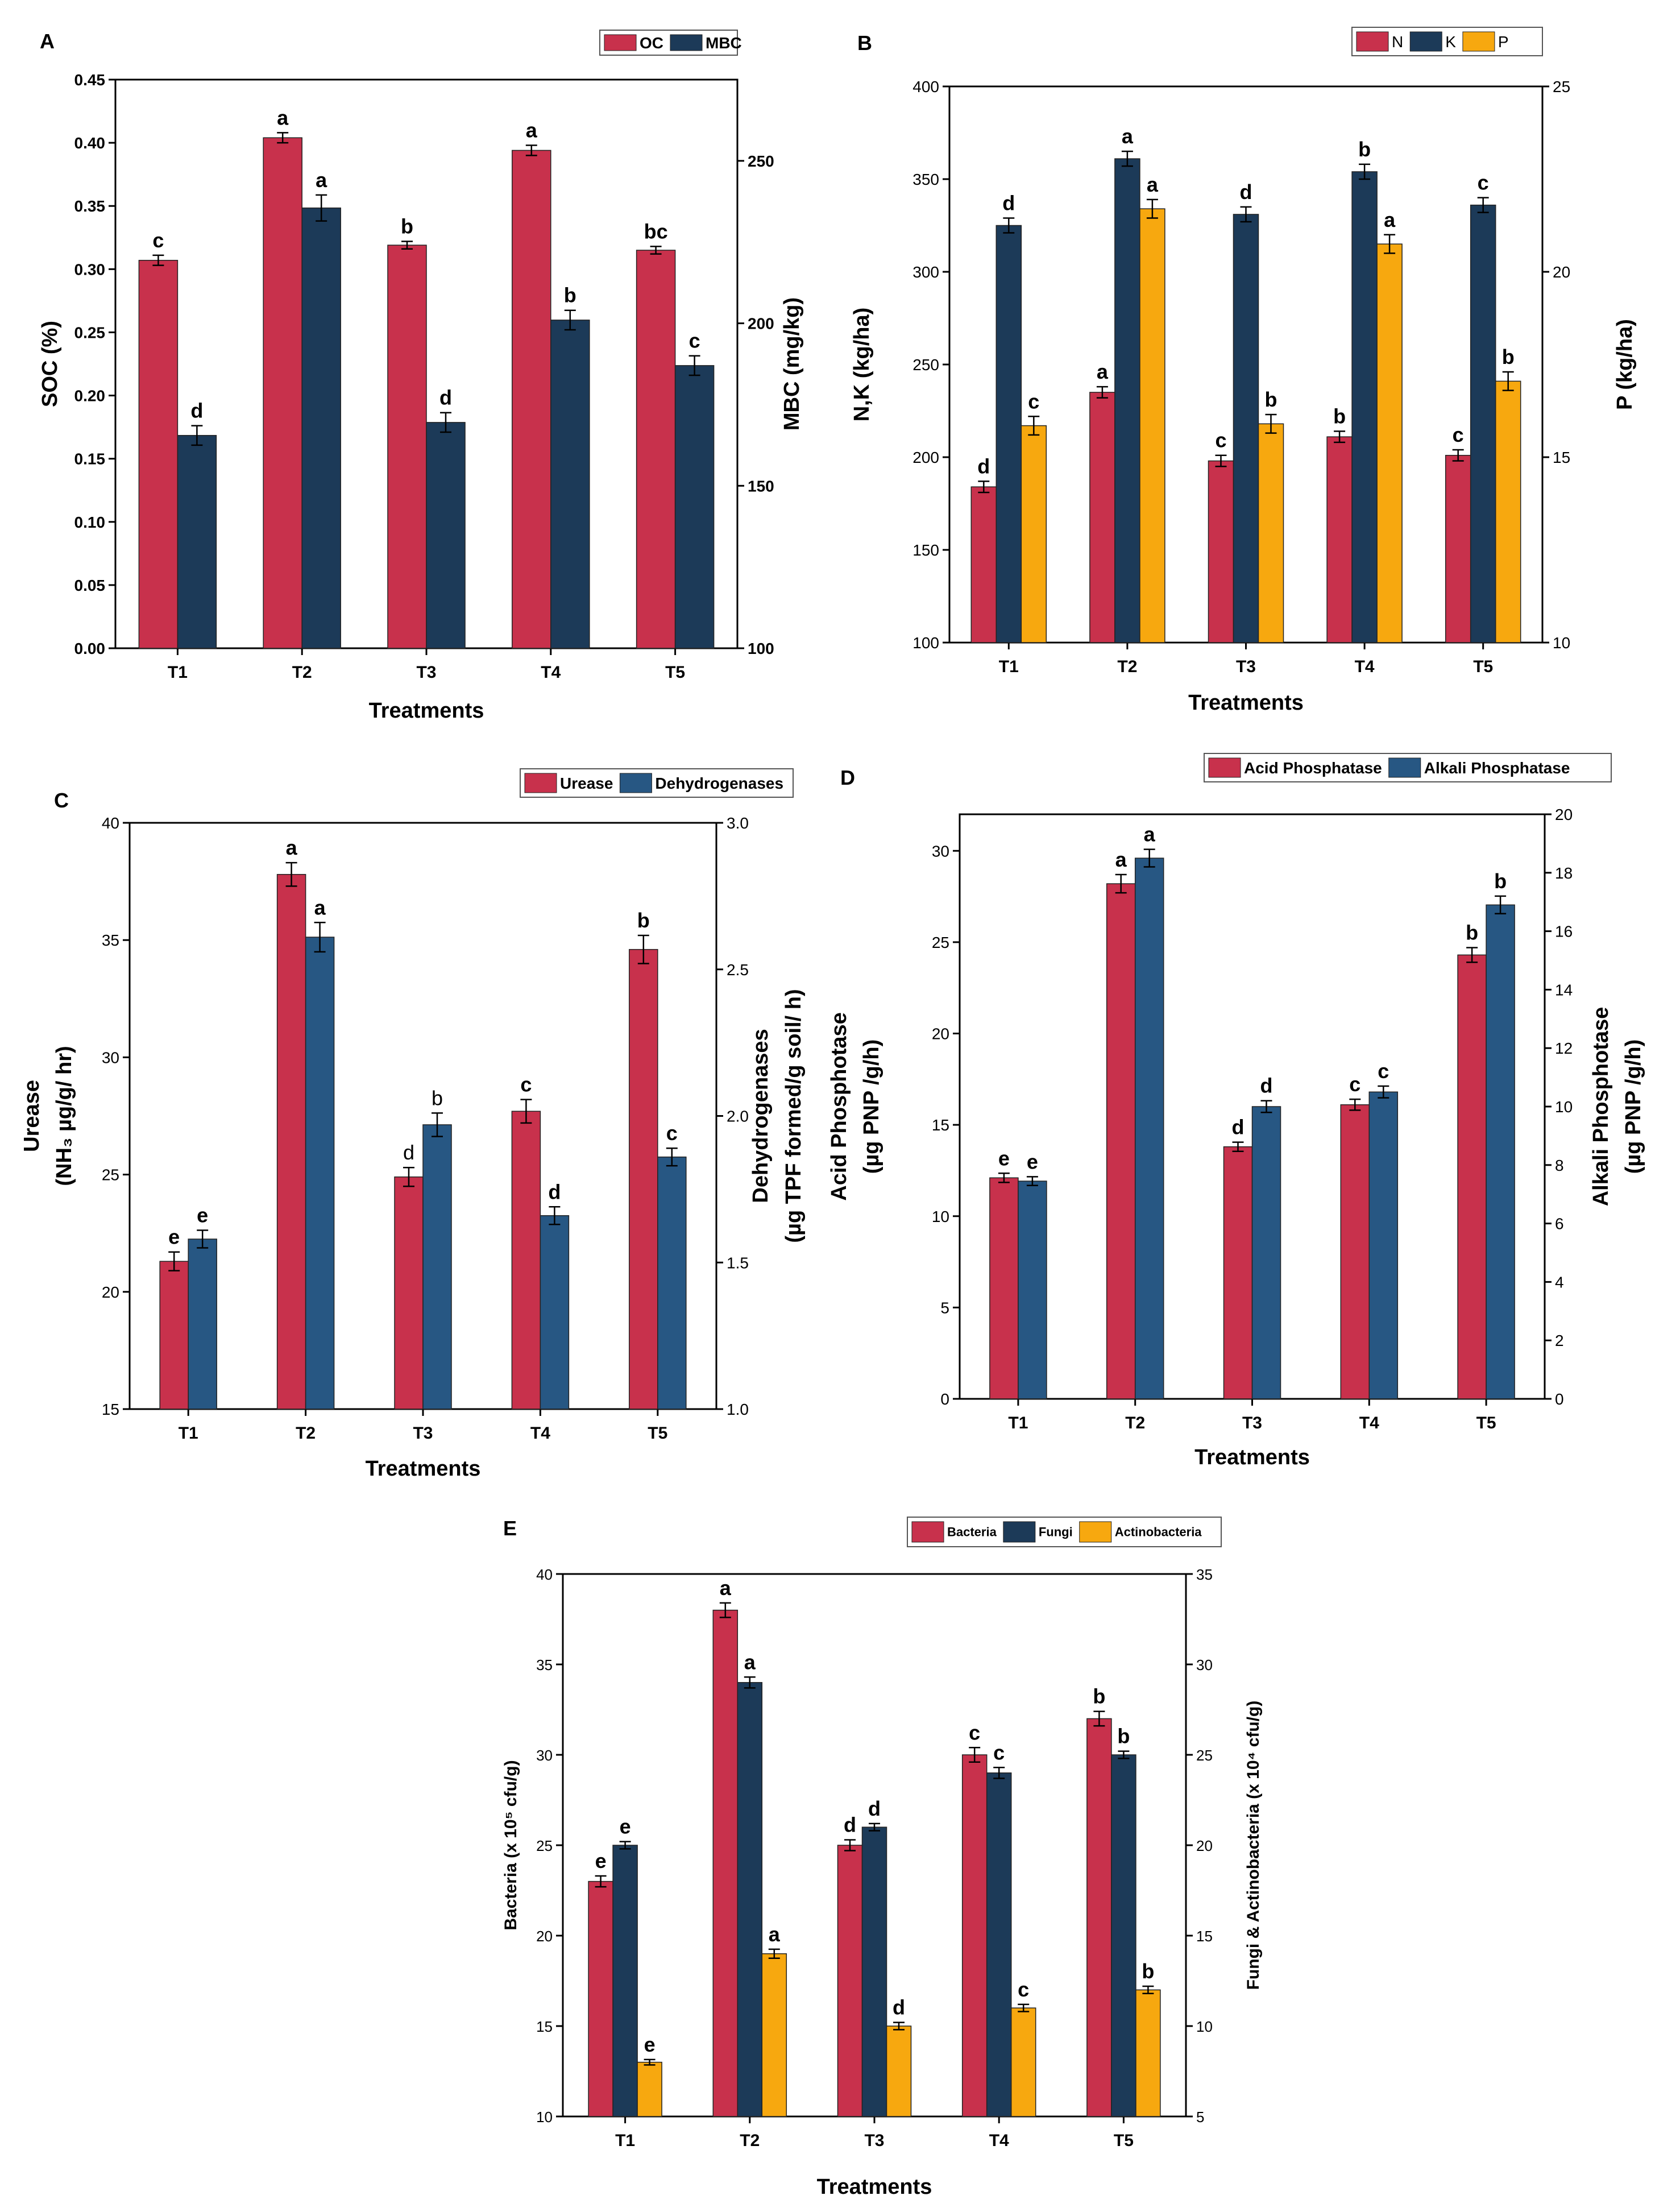 This screenshot has height=2212, width=1680. What do you see at coordinates (1221, 551) in the screenshot?
I see `bar-n` at bounding box center [1221, 551].